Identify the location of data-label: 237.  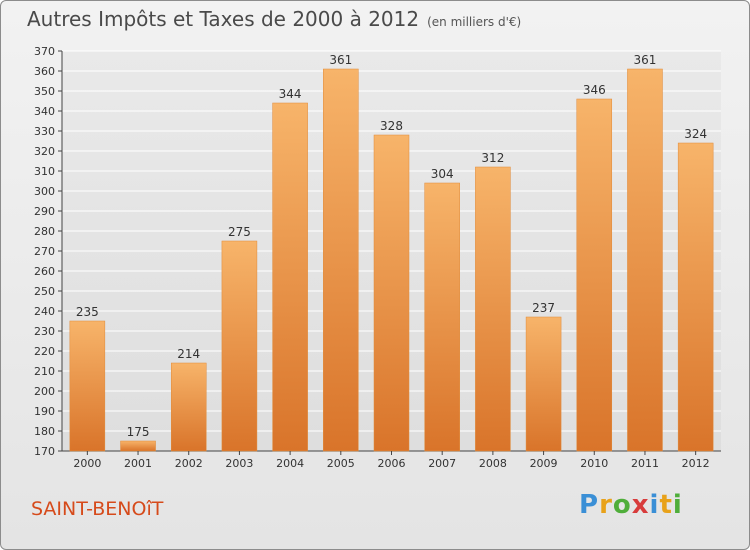
(543, 308).